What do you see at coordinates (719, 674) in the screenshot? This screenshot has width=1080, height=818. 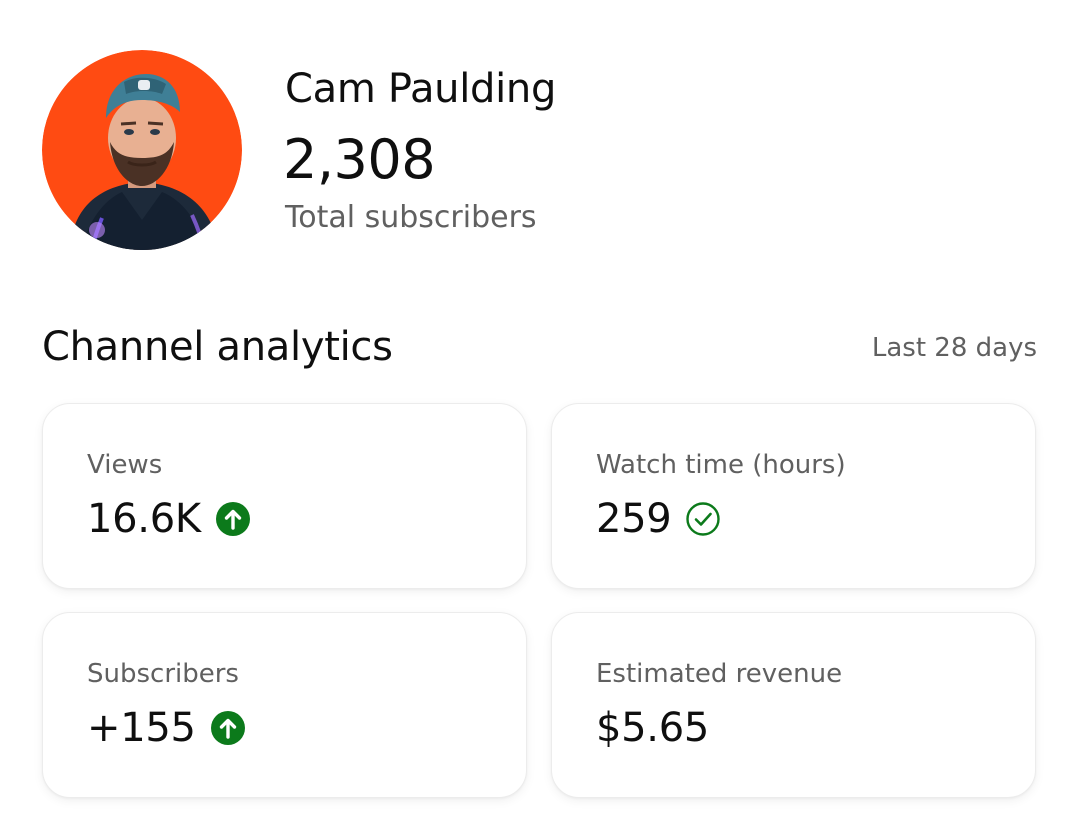 I see `estimated-revenue-label: Estimated revenue` at bounding box center [719, 674].